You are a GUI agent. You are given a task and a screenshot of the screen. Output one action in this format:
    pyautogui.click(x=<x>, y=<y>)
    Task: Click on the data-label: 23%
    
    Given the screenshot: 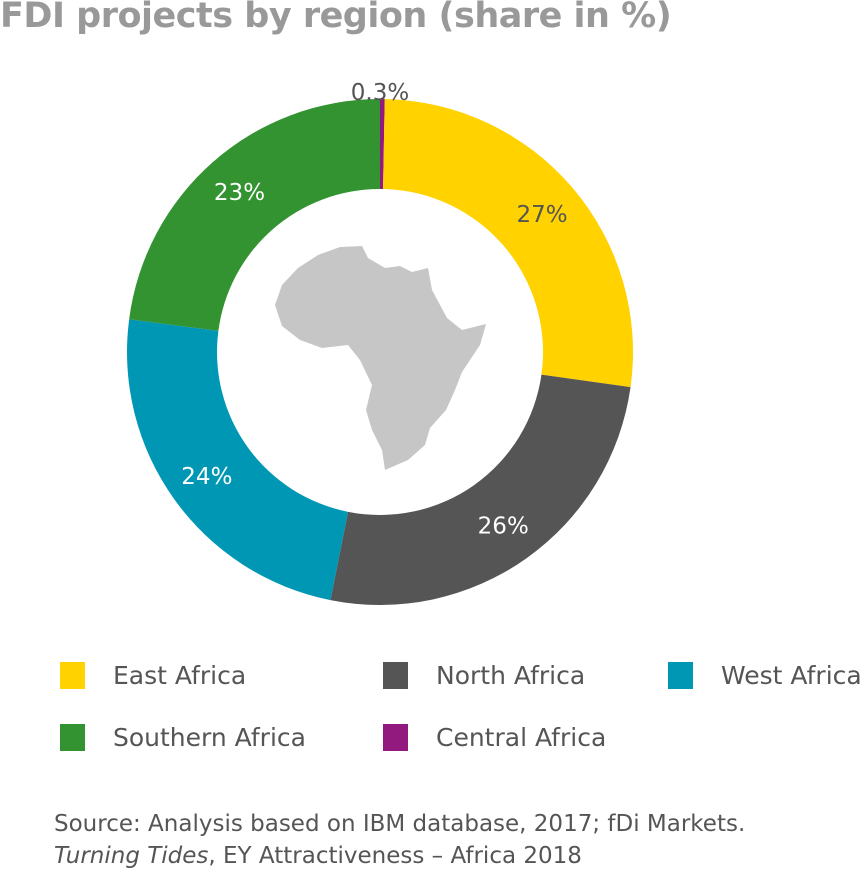 What is the action you would take?
    pyautogui.click(x=239, y=193)
    